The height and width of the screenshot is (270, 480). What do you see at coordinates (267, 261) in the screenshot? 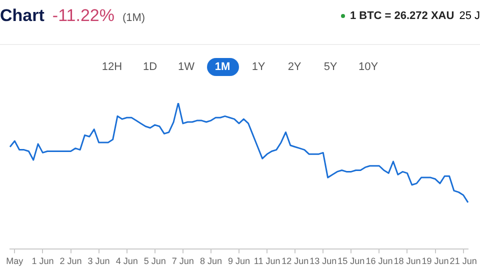
I see `x-tick-label: 11 Jun` at bounding box center [267, 261].